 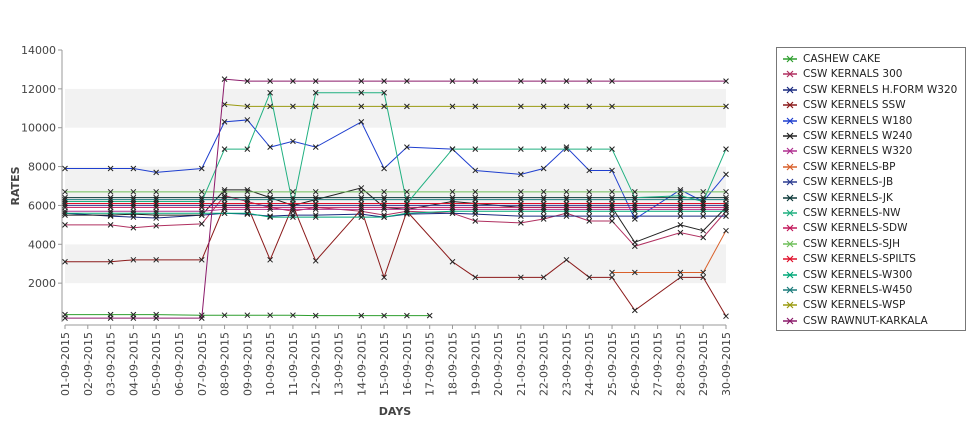 What do you see at coordinates (848, 182) in the screenshot?
I see `legend-label: CSW KERNELS-JB` at bounding box center [848, 182].